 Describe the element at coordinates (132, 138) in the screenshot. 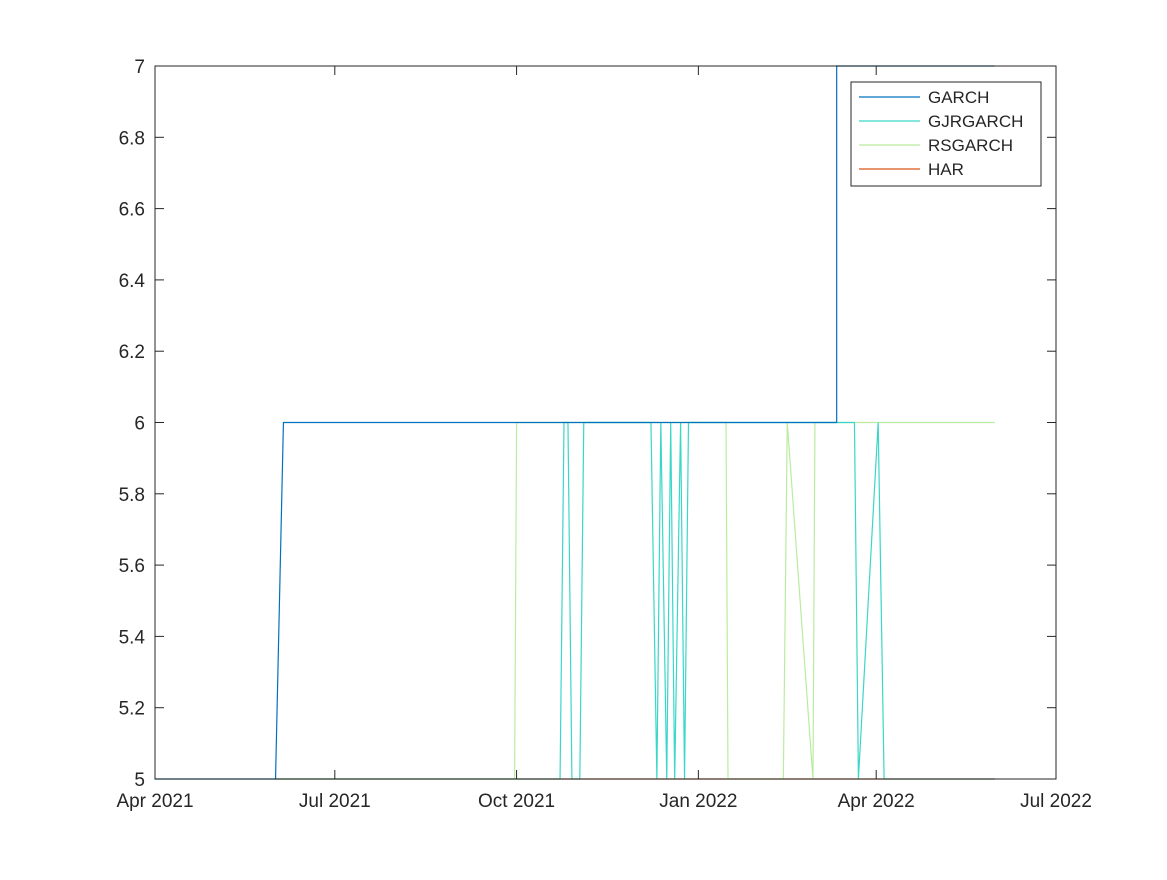

I see `y-tick-label: 6.8` at that location.